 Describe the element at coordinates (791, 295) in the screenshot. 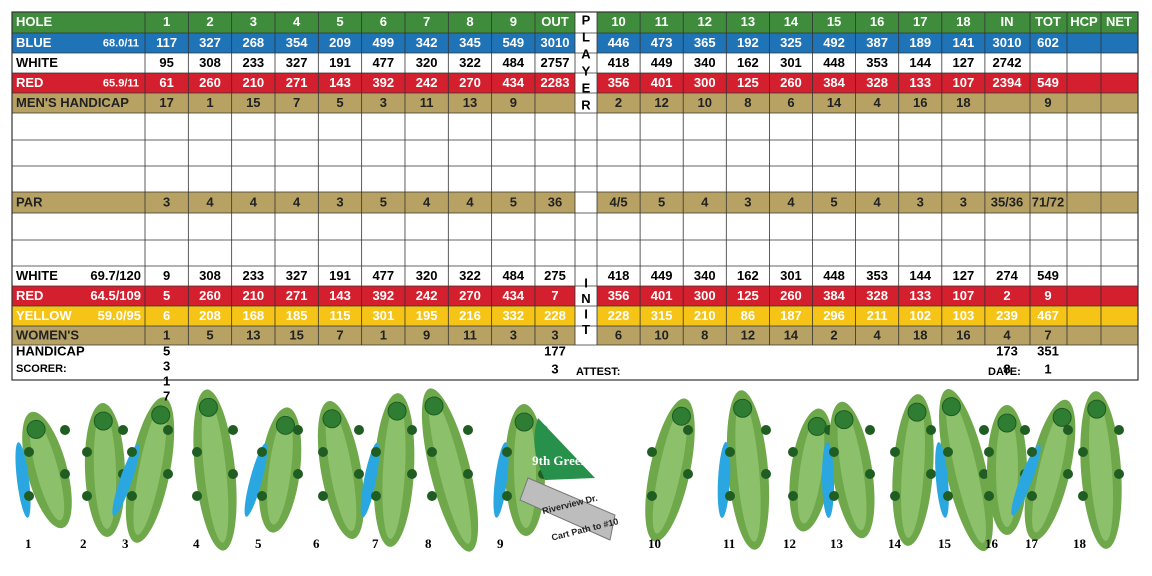

I see `cell: 260` at that location.